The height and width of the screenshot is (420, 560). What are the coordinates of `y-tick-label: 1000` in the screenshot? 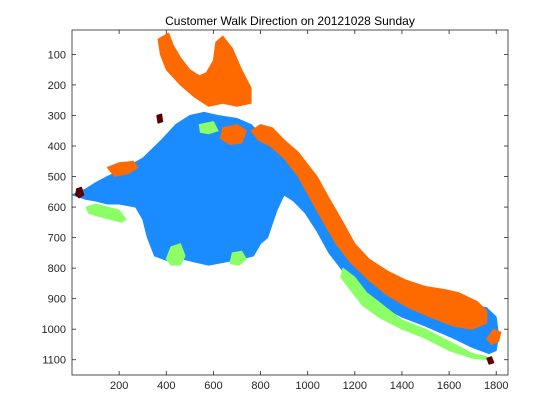 It's located at (54, 330).